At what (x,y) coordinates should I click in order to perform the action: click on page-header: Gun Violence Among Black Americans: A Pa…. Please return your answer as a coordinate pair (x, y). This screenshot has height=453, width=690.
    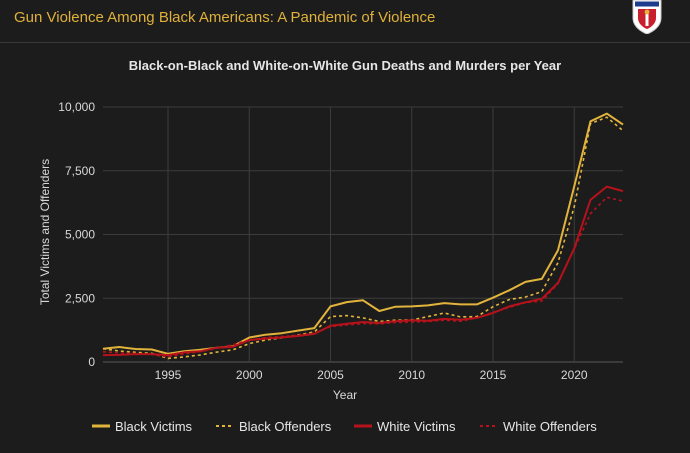
    Looking at the image, I should click on (345, 21).